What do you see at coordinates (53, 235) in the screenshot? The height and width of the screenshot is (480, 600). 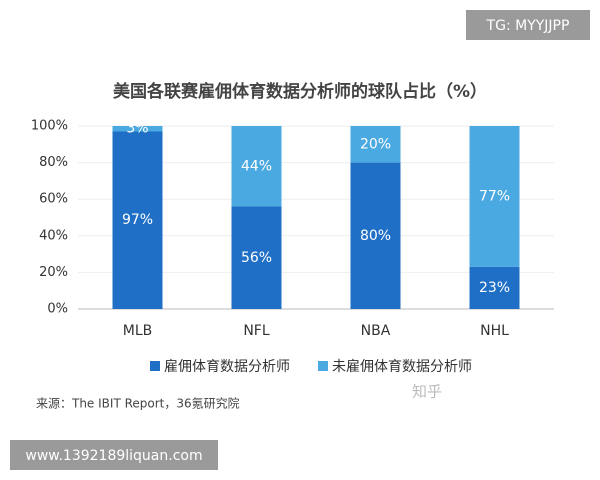 I see `y-tick-label: 40%` at bounding box center [53, 235].